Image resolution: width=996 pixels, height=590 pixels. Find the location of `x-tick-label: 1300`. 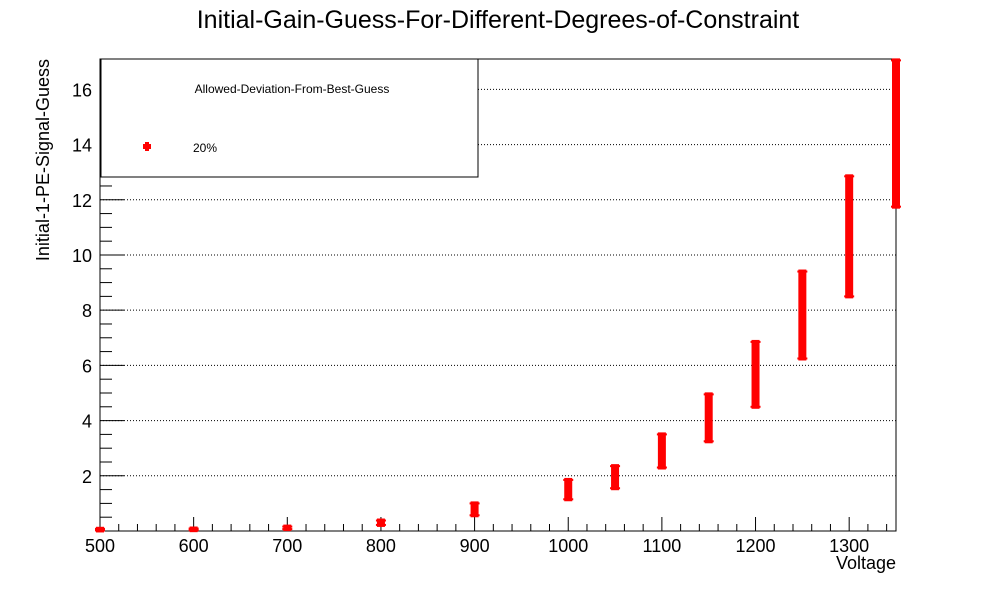

x-tick-label: 1300 is located at coordinates (849, 546).